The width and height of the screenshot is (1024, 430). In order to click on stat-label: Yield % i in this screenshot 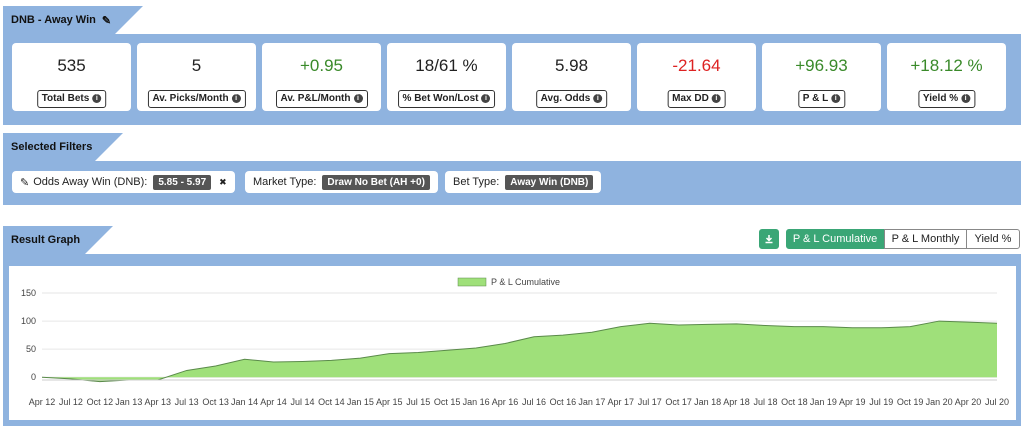, I will do `click(946, 99)`.